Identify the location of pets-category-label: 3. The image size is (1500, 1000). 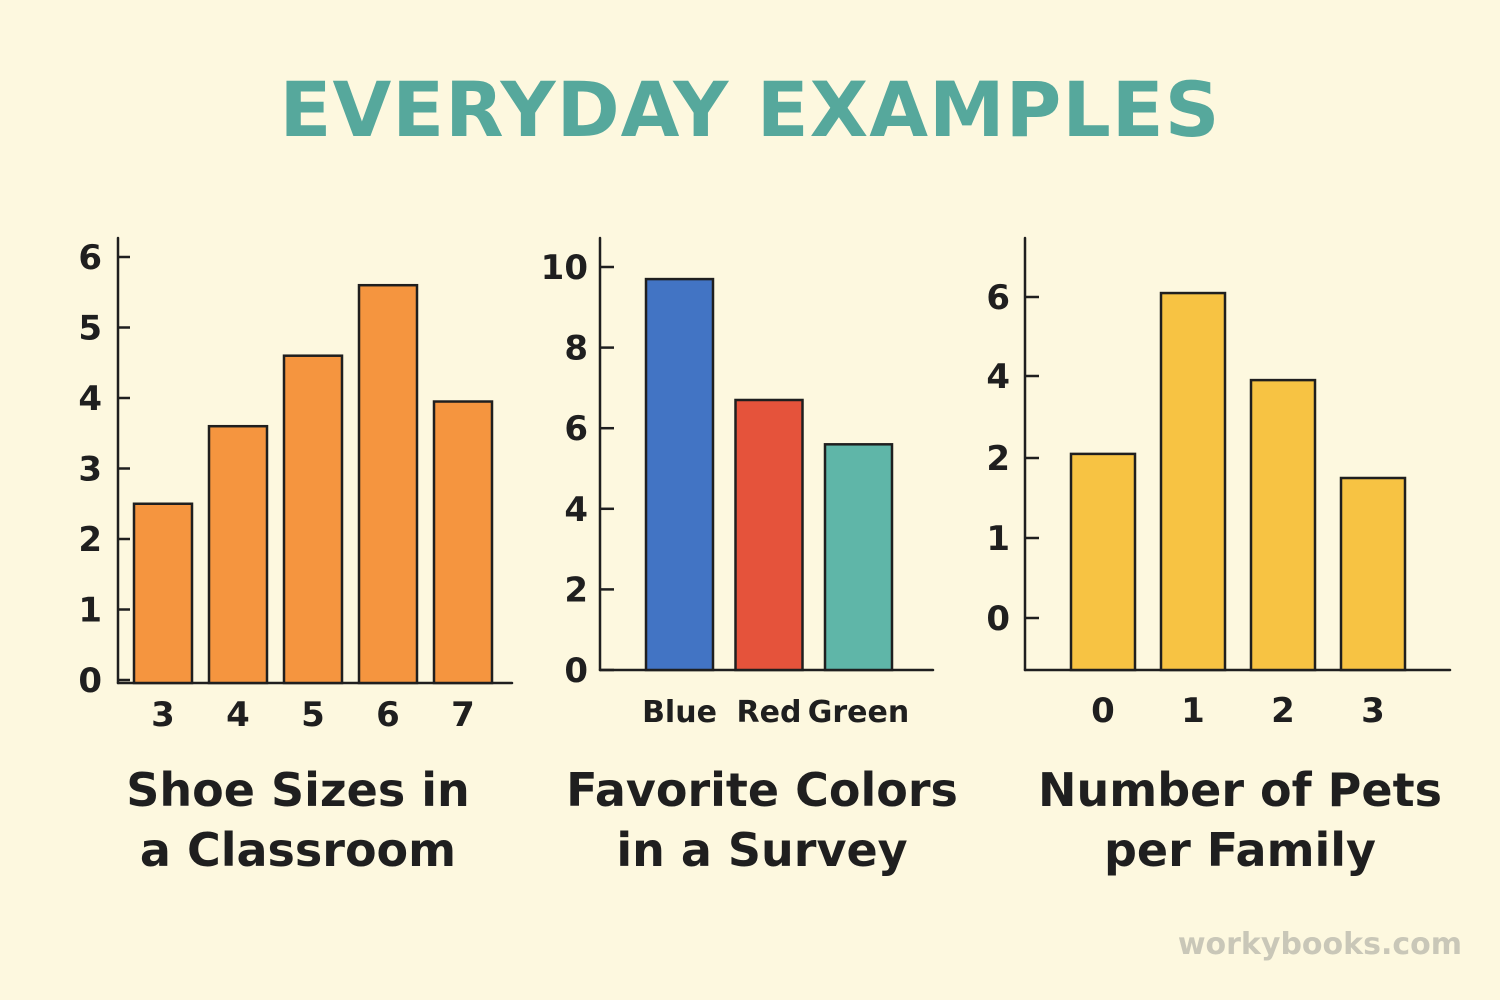
(1373, 711).